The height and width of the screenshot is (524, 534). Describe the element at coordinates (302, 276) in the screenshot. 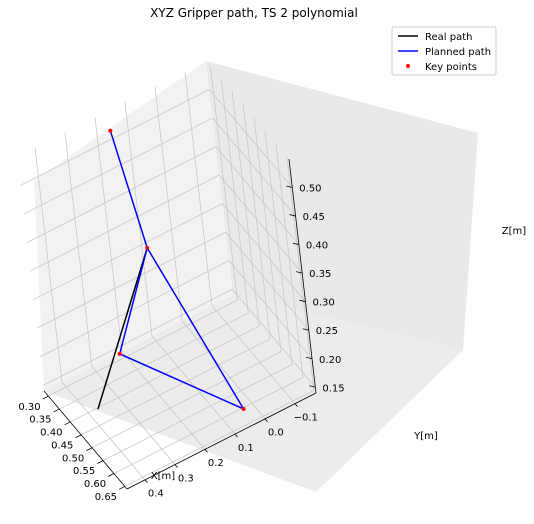

I see `z-axis-line` at that location.